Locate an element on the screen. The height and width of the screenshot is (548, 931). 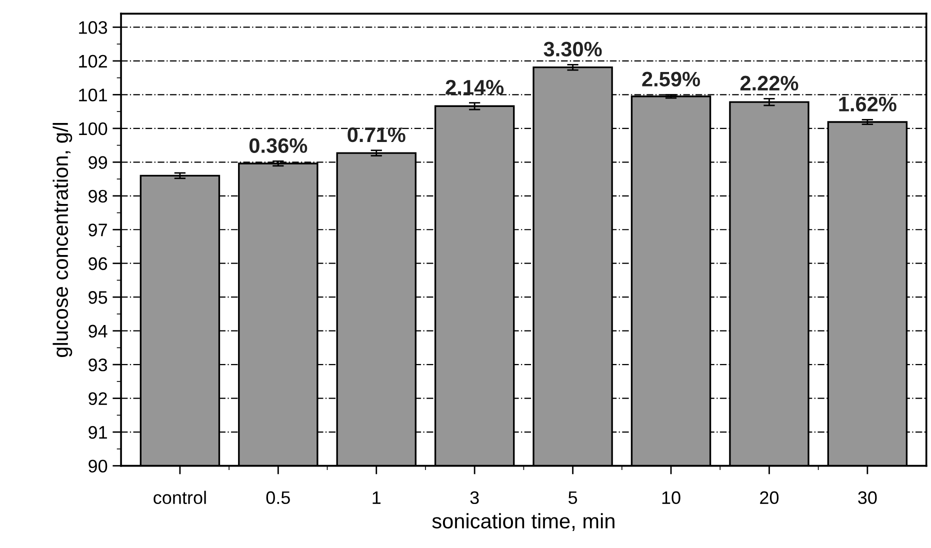
y-axis-title: glucose concentration, g/l is located at coordinates (62, 240).